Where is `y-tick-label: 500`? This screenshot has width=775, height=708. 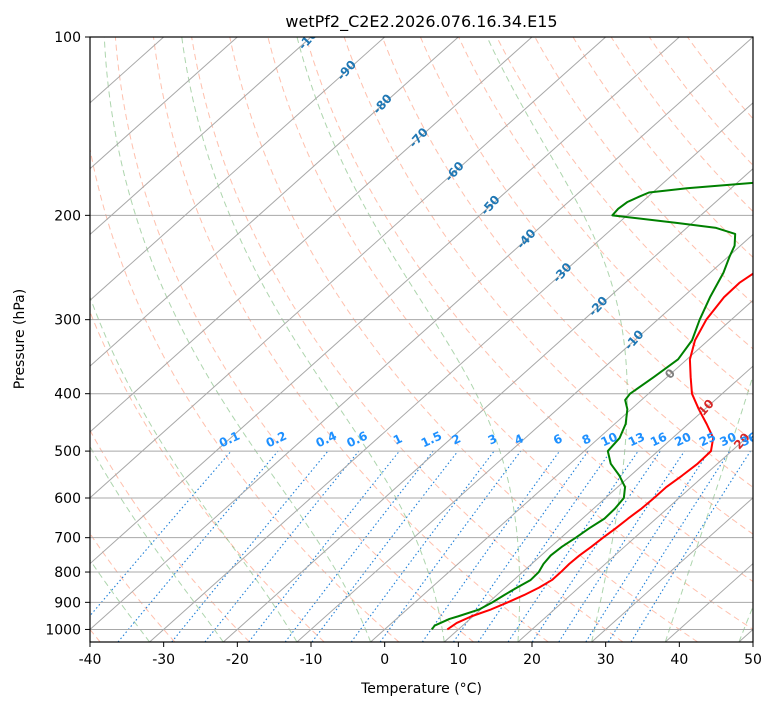
y-tick-label: 500 is located at coordinates (67, 452).